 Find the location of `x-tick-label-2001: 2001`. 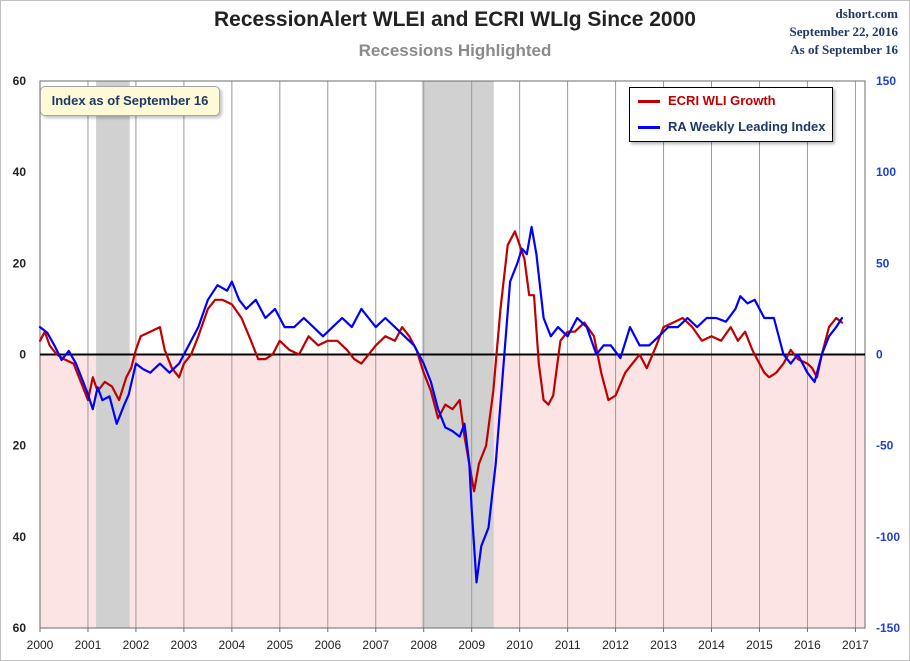

x-tick-label-2001: 2001 is located at coordinates (88, 645).